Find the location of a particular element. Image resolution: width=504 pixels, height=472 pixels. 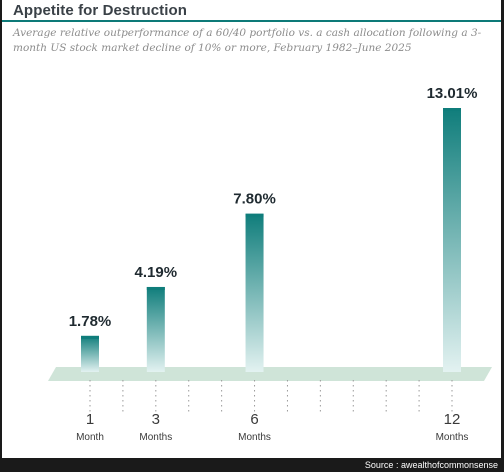

bar-value-label: 1.78% is located at coordinates (90, 321).